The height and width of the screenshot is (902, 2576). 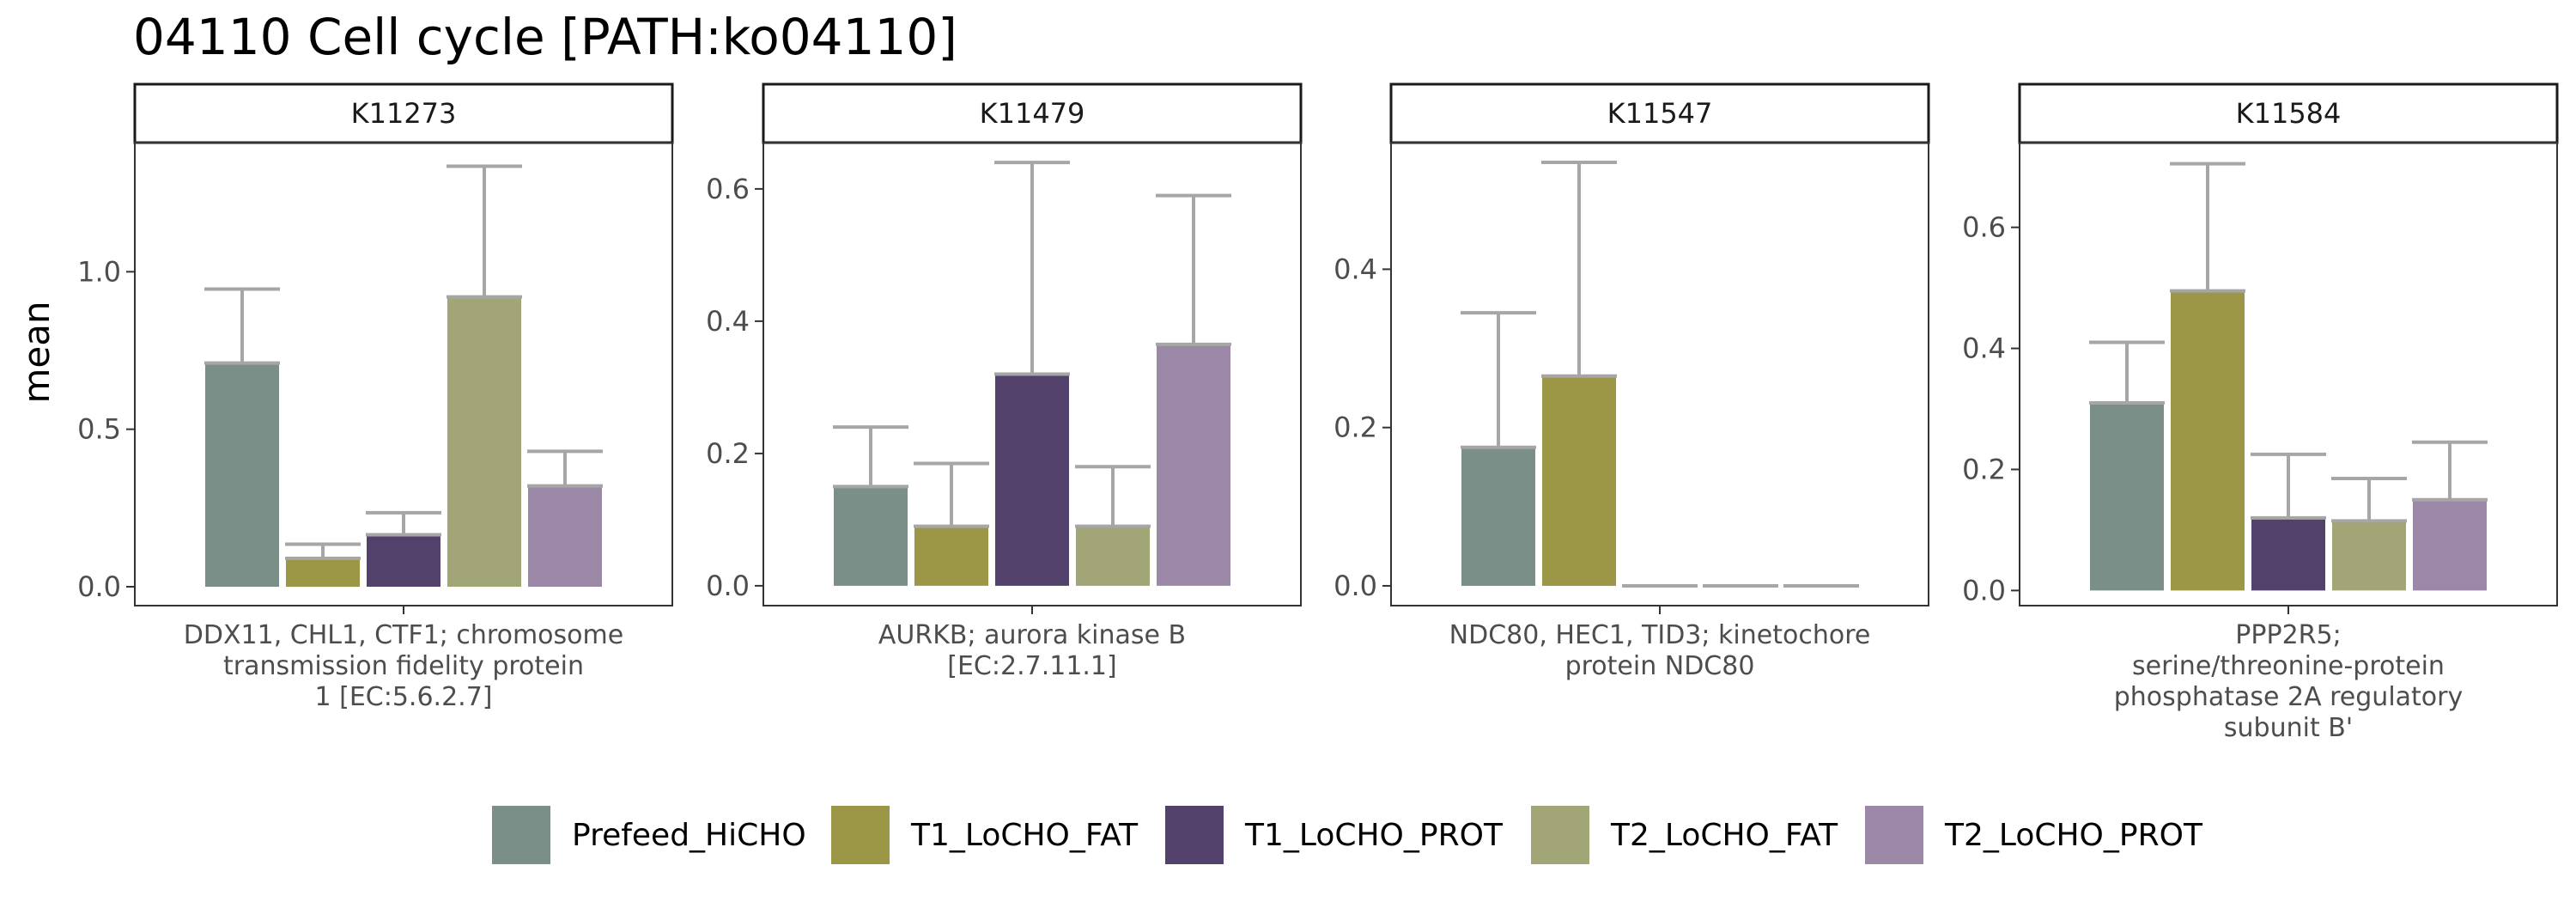 What do you see at coordinates (1660, 666) in the screenshot?
I see `x-tick-label: protein NDC80` at bounding box center [1660, 666].